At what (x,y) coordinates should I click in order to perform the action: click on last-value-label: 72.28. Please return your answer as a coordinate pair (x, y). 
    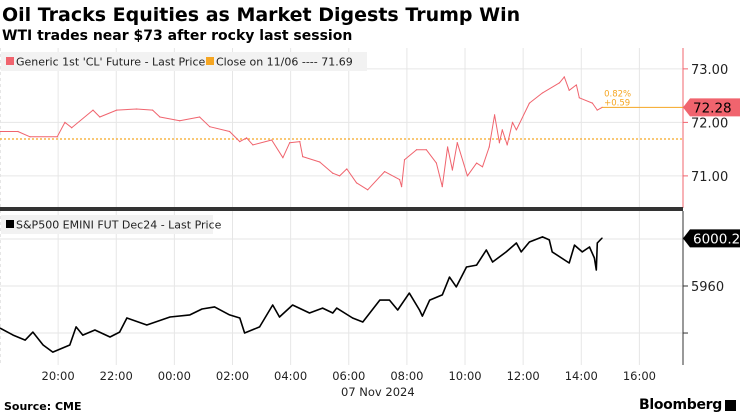
    Looking at the image, I should click on (712, 108).